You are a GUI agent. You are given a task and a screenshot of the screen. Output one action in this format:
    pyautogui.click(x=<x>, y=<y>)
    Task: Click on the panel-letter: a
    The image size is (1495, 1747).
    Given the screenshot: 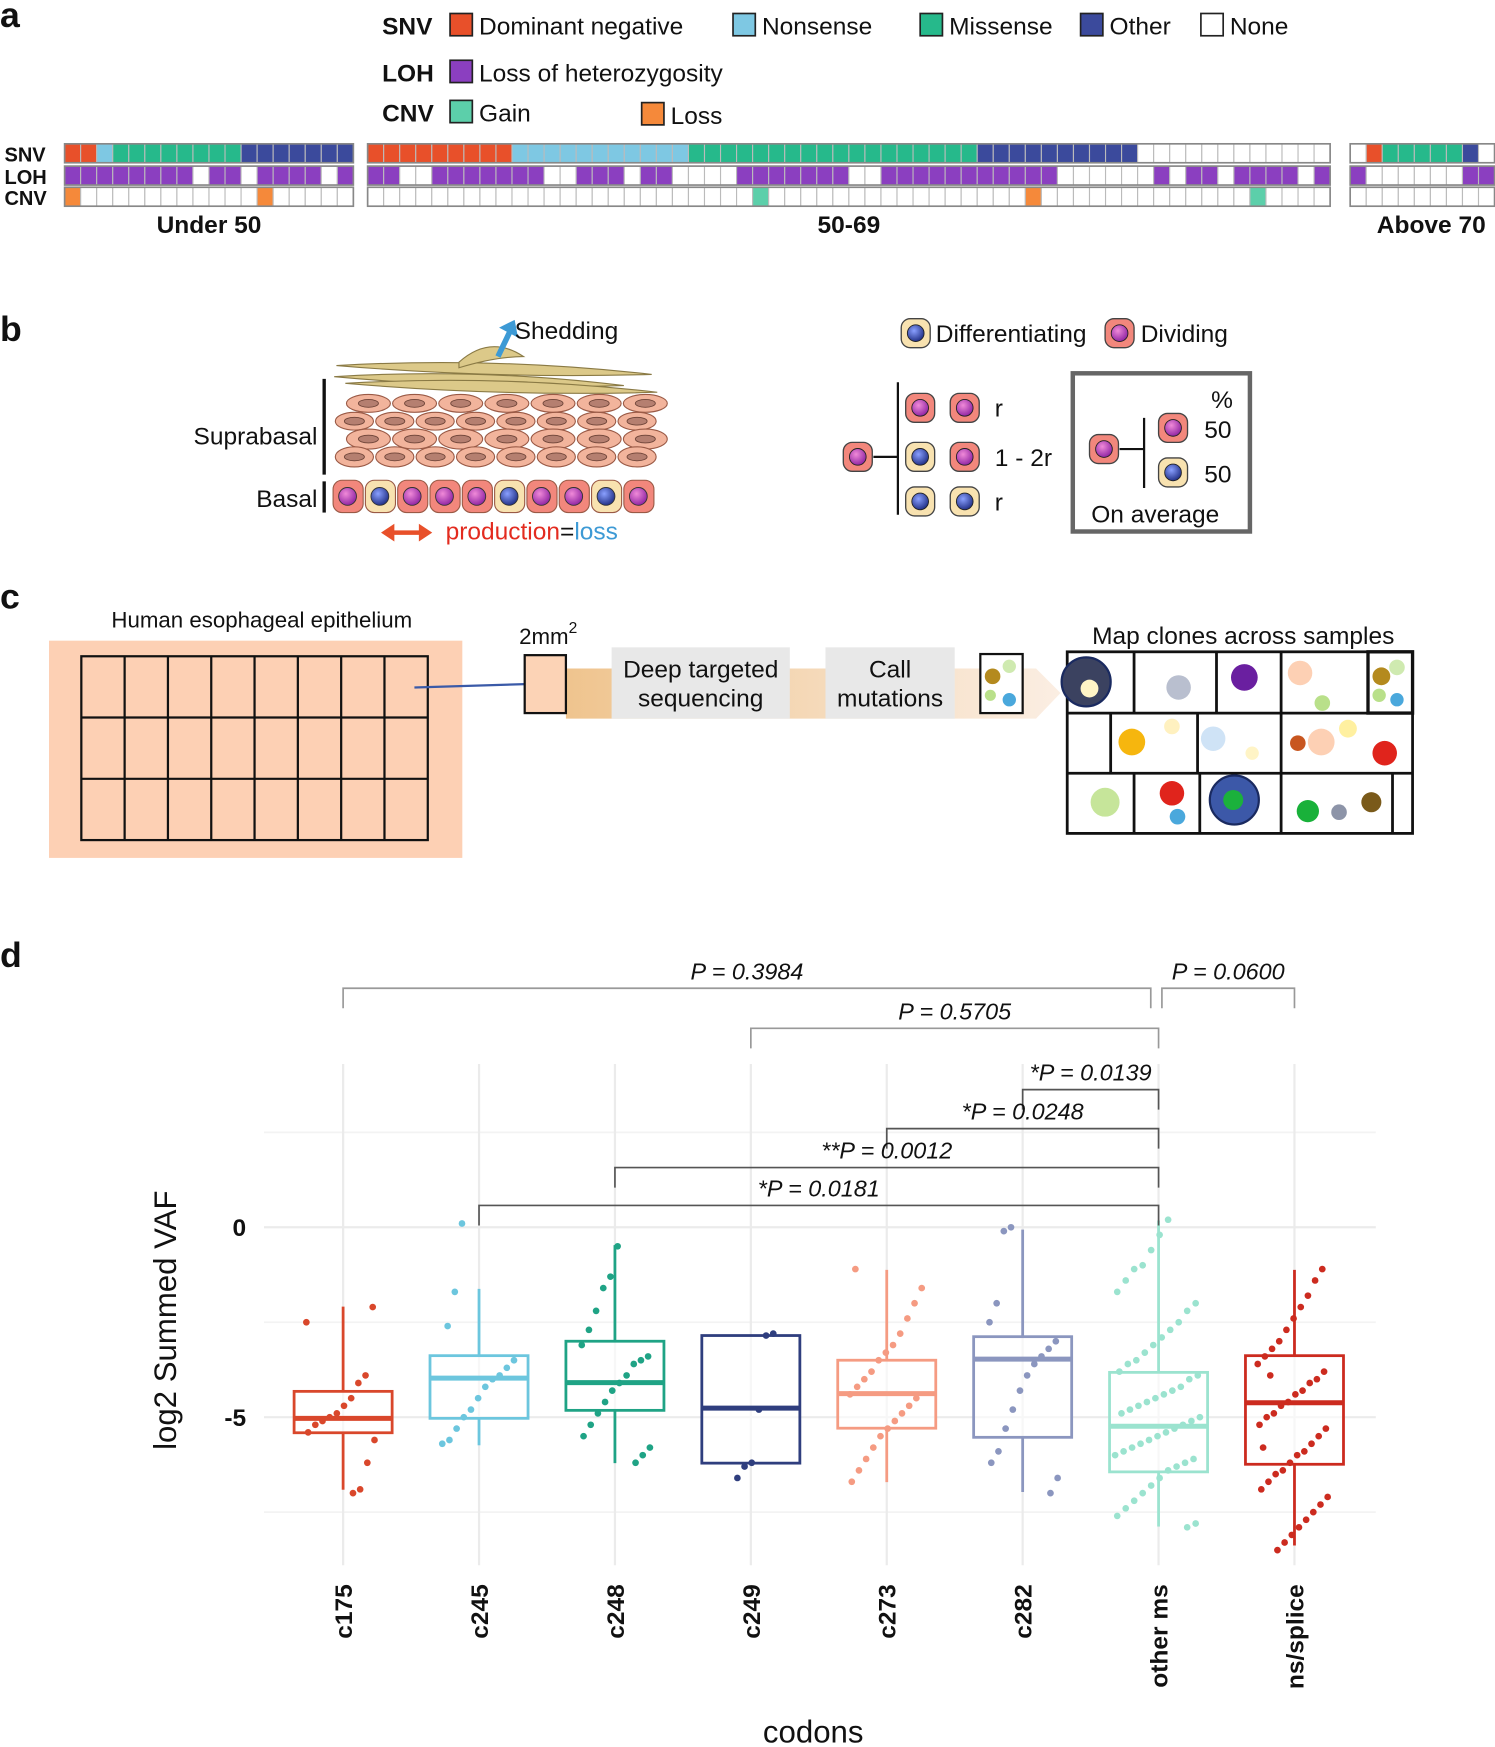 What is the action you would take?
    pyautogui.click(x=10, y=17)
    